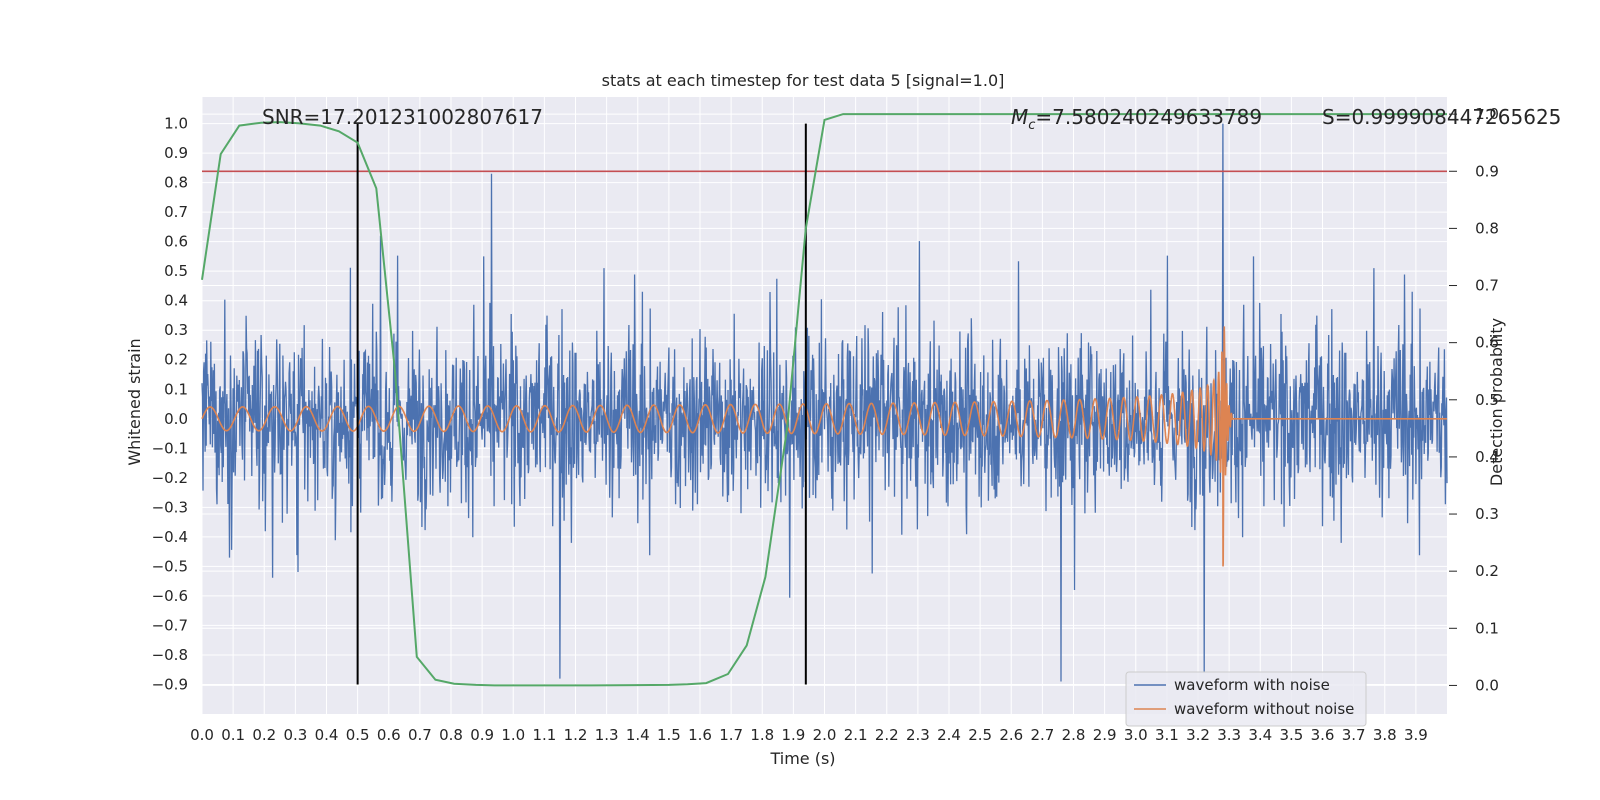 The image size is (1600, 800). What do you see at coordinates (1074, 735) in the screenshot?
I see `x-tick-label: 2.8` at bounding box center [1074, 735].